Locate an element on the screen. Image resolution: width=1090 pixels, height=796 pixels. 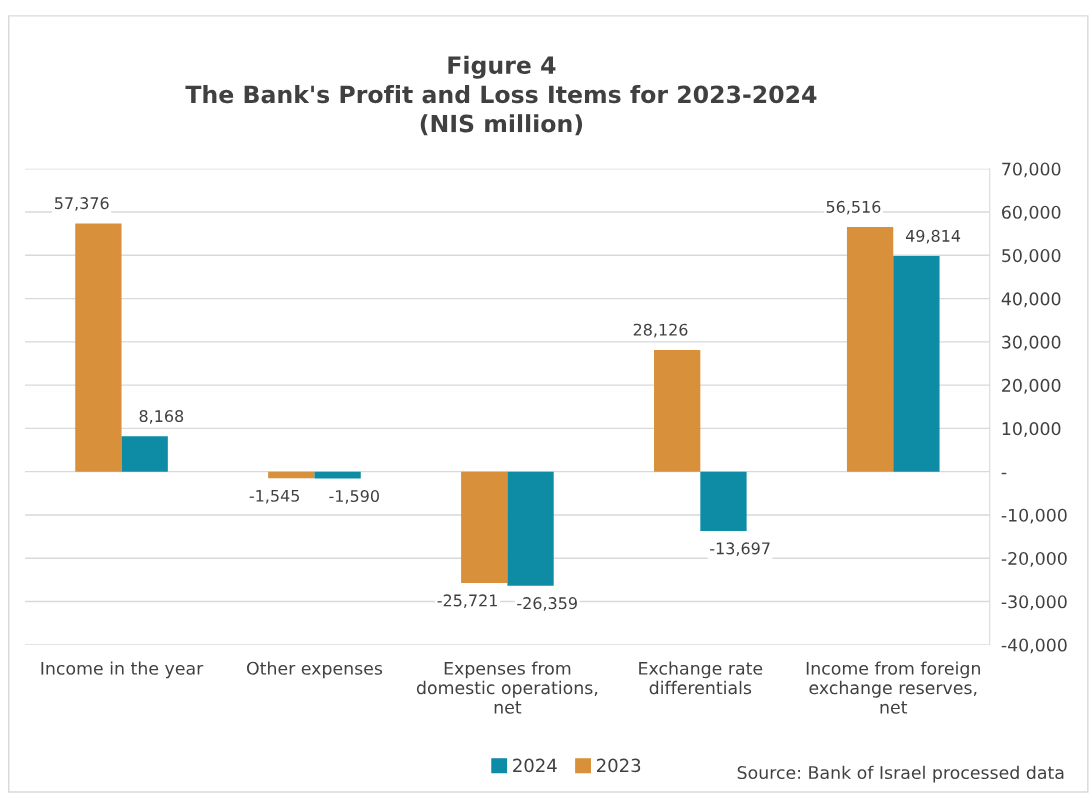
chart-title: Figure 4 The Bank's Profit and Loss Items for 2023-2024 (NIS million) is located at coordinates (501, 95).